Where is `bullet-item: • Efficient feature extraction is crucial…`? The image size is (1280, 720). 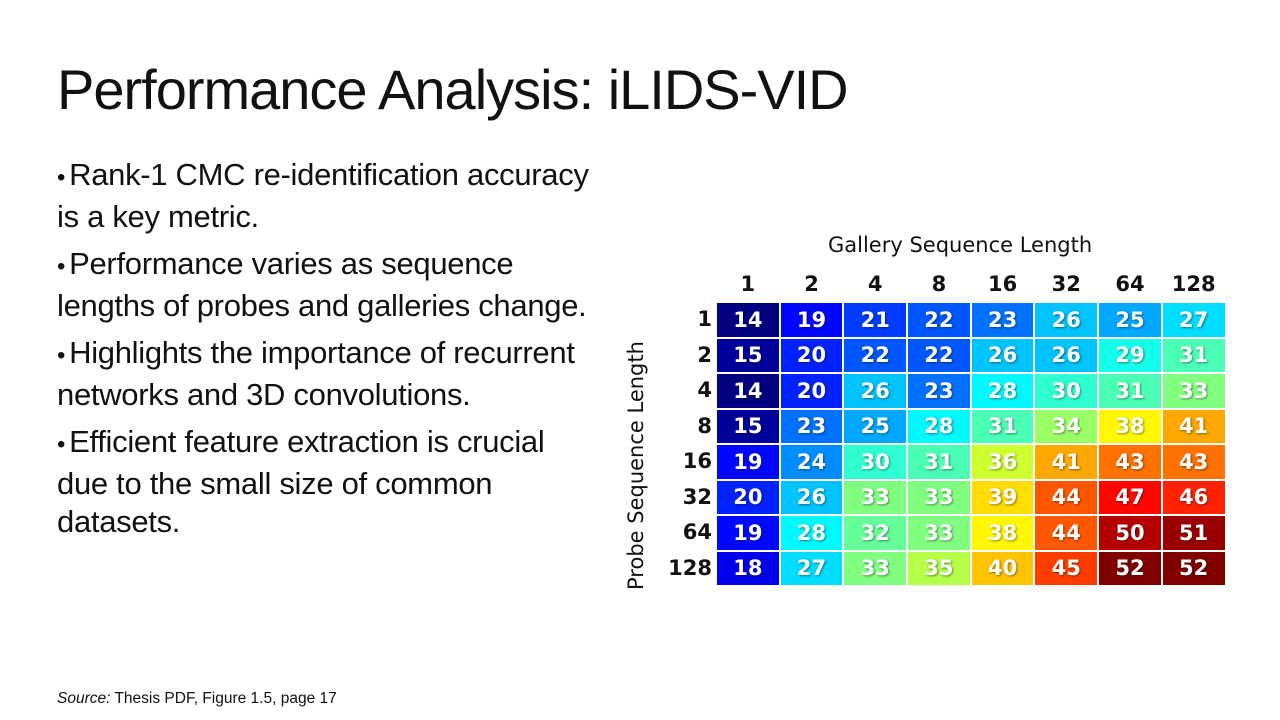 bullet-item: • Efficient feature extraction is crucial… is located at coordinates (327, 482).